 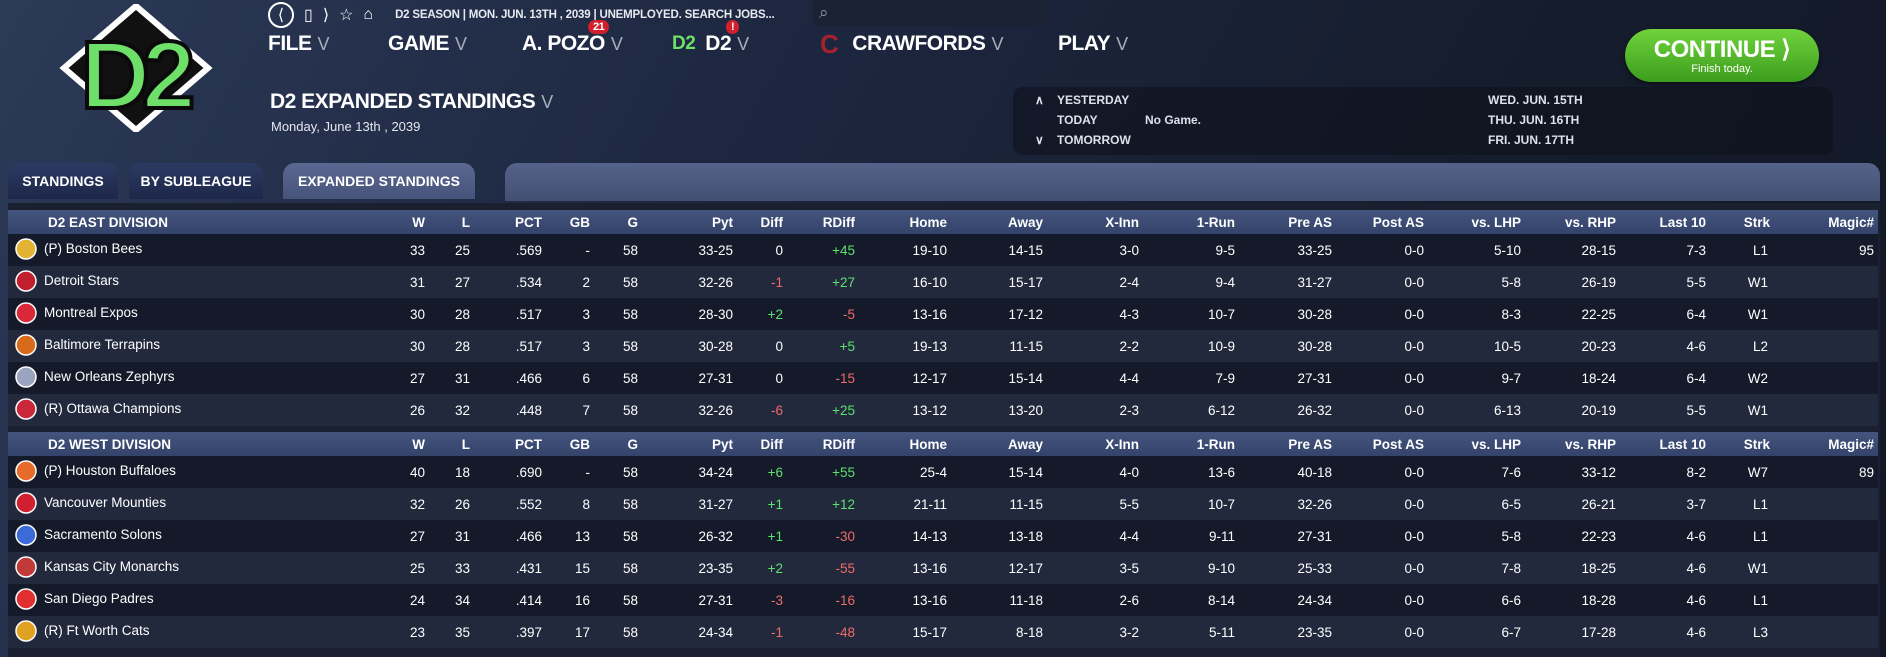 What do you see at coordinates (911, 44) in the screenshot?
I see `menu-team: C CRAWFORDS V` at bounding box center [911, 44].